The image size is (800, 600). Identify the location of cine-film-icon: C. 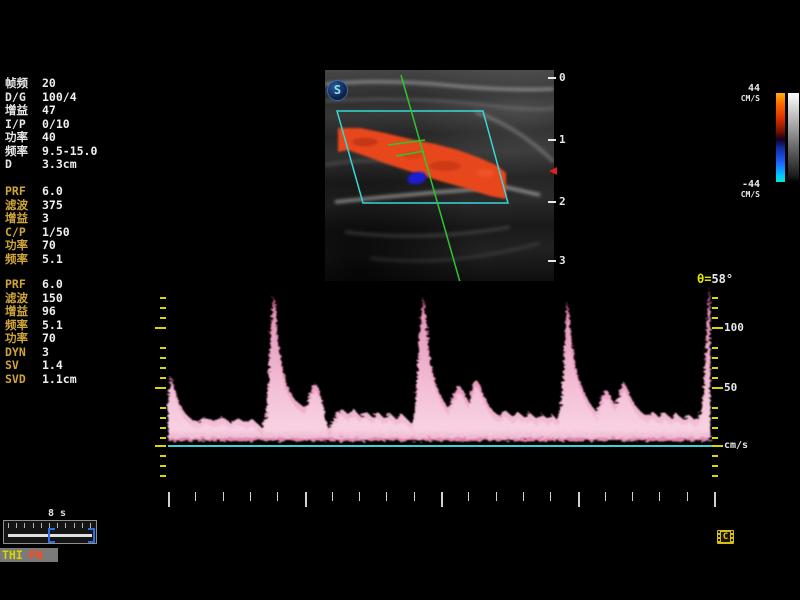
(725, 537).